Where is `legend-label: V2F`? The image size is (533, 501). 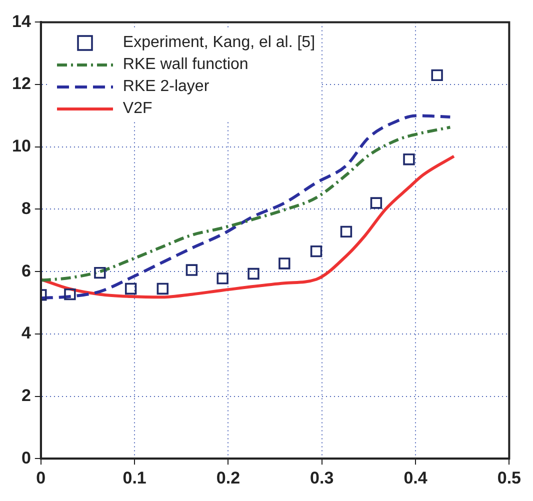 legend-label: V2F is located at coordinates (137, 109).